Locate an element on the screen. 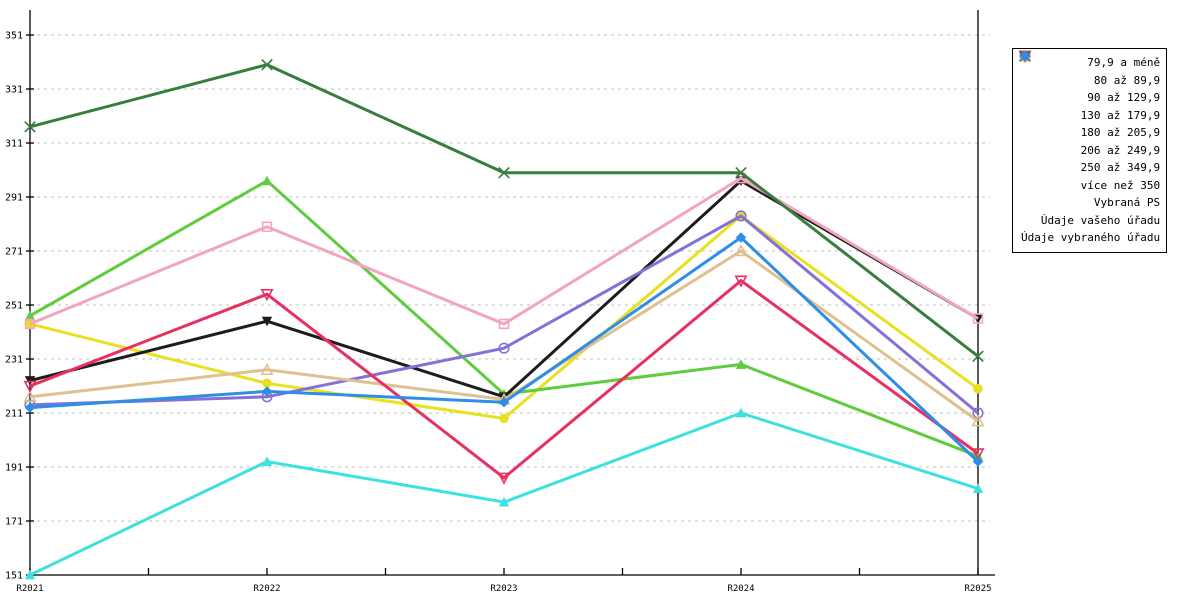 The image size is (1200, 600). legend-item: 90 až 129,9 is located at coordinates (1090, 78).